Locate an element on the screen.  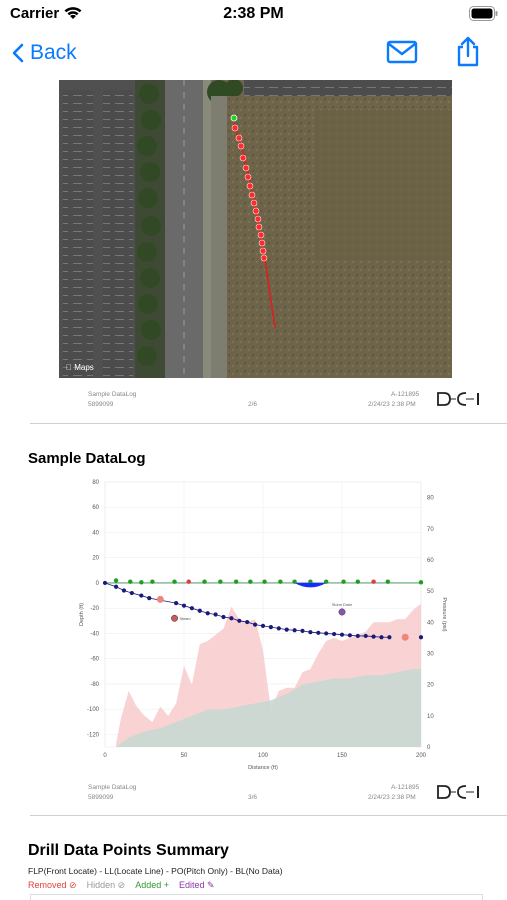
status-legend: Removed ⊘ Hidden ⊘ Added + Edited ✎ is located at coordinates (121, 885).